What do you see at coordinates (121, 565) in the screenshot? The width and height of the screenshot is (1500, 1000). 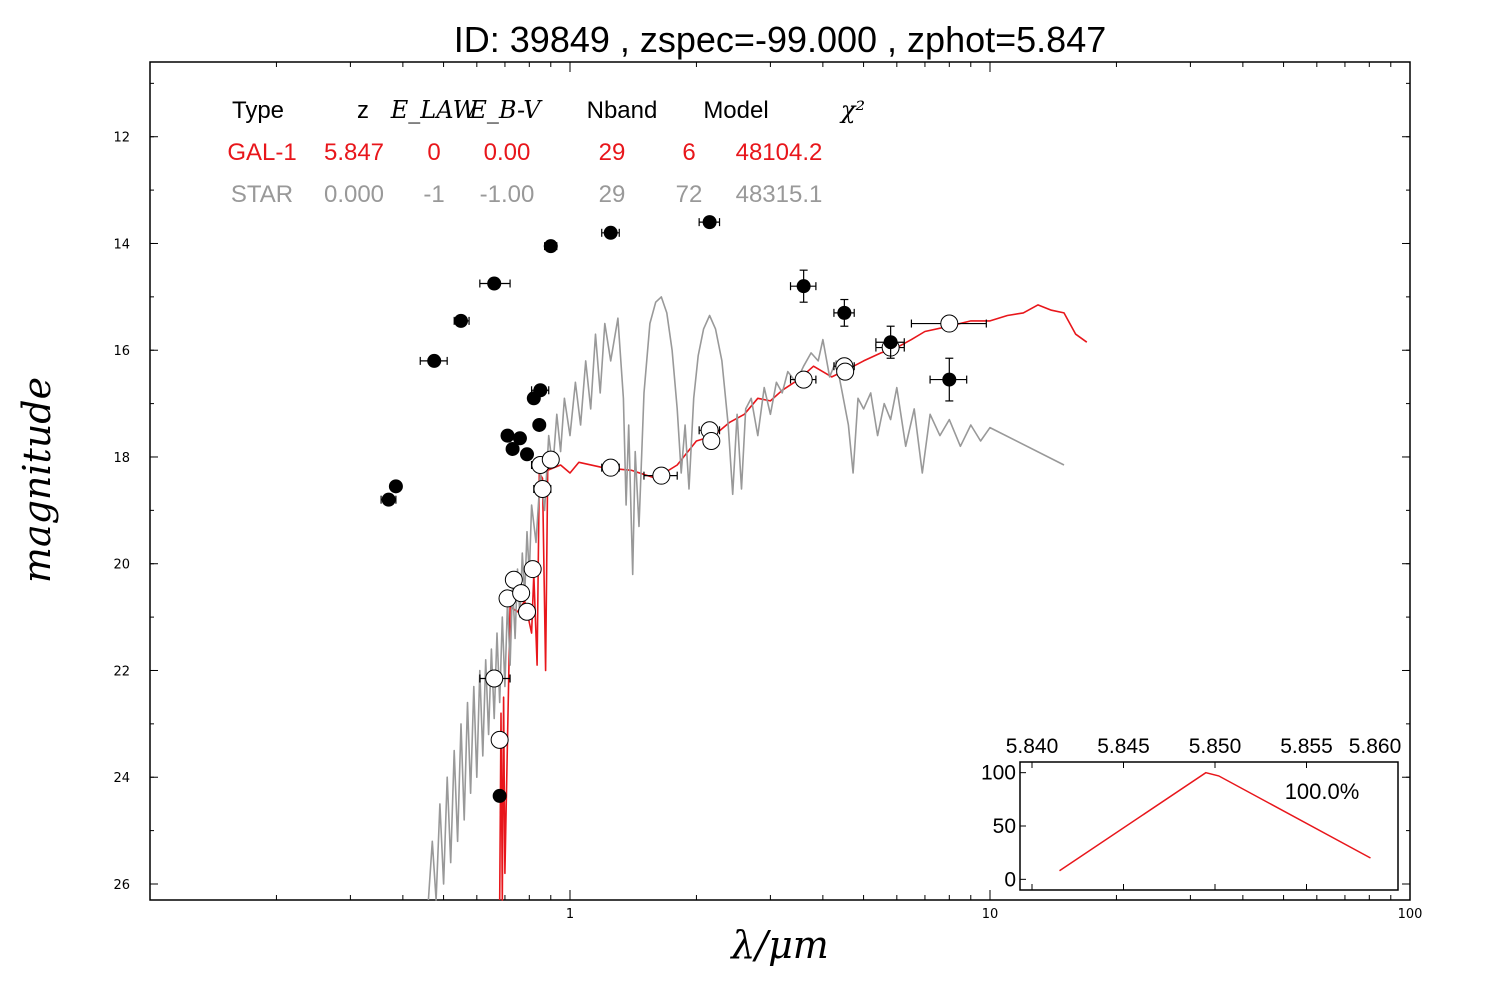 I see `y-tick-label: 20` at bounding box center [121, 565].